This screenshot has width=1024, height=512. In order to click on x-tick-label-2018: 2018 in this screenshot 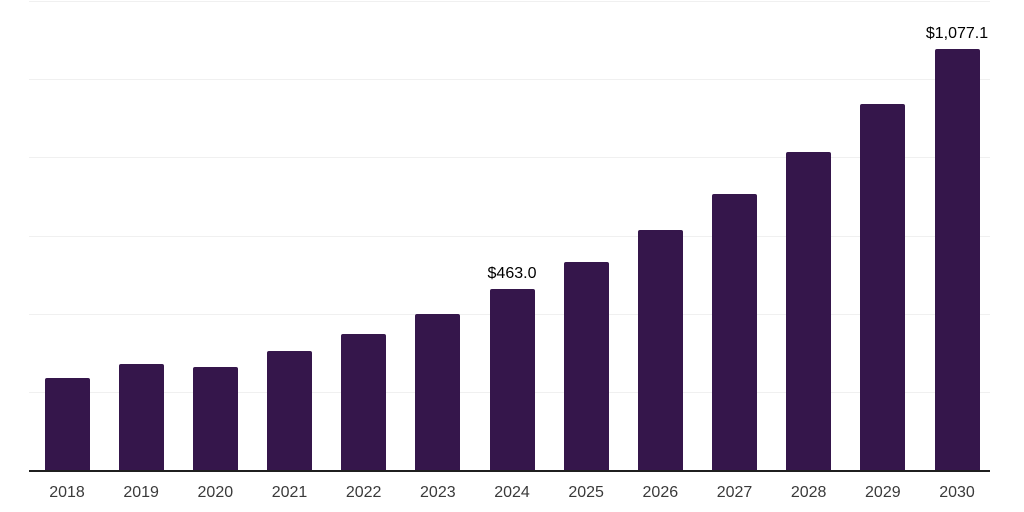, I will do `click(67, 492)`.